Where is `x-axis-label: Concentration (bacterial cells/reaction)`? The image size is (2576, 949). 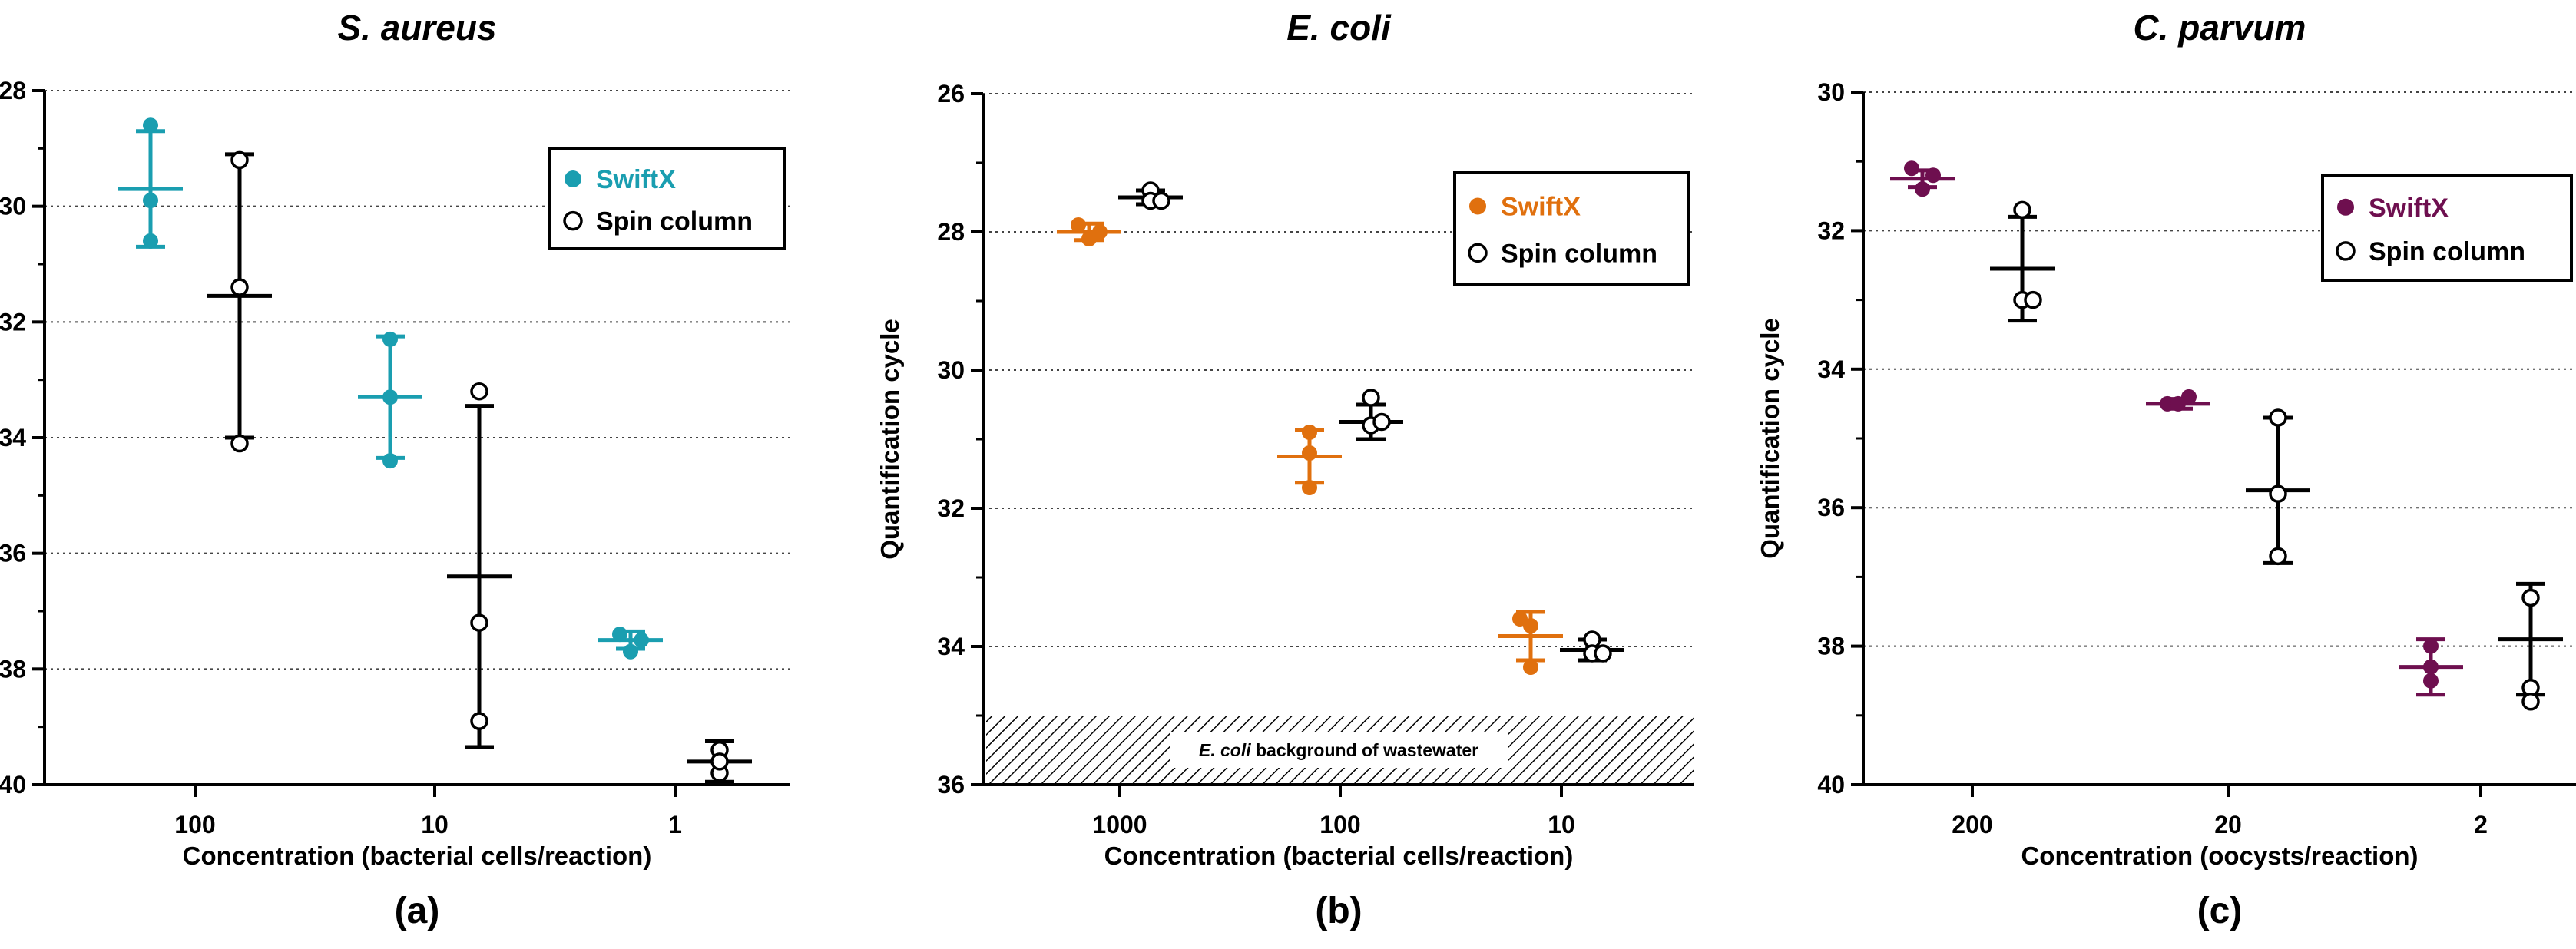 x-axis-label: Concentration (bacterial cells/reaction) is located at coordinates (1339, 856).